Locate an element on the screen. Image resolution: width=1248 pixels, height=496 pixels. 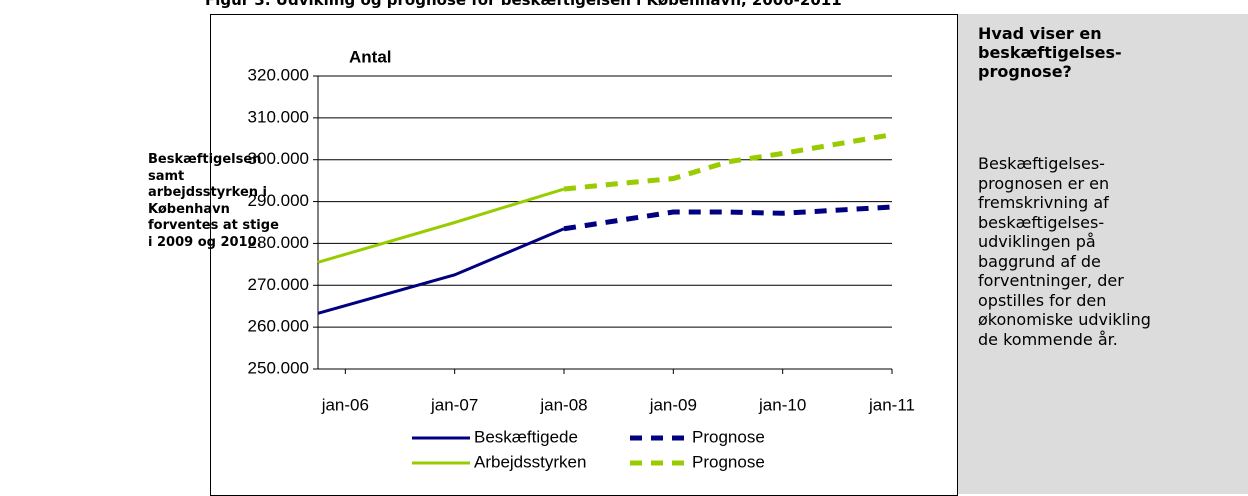
info-body-line: Beskæftigelses- is located at coordinates (1041, 163).